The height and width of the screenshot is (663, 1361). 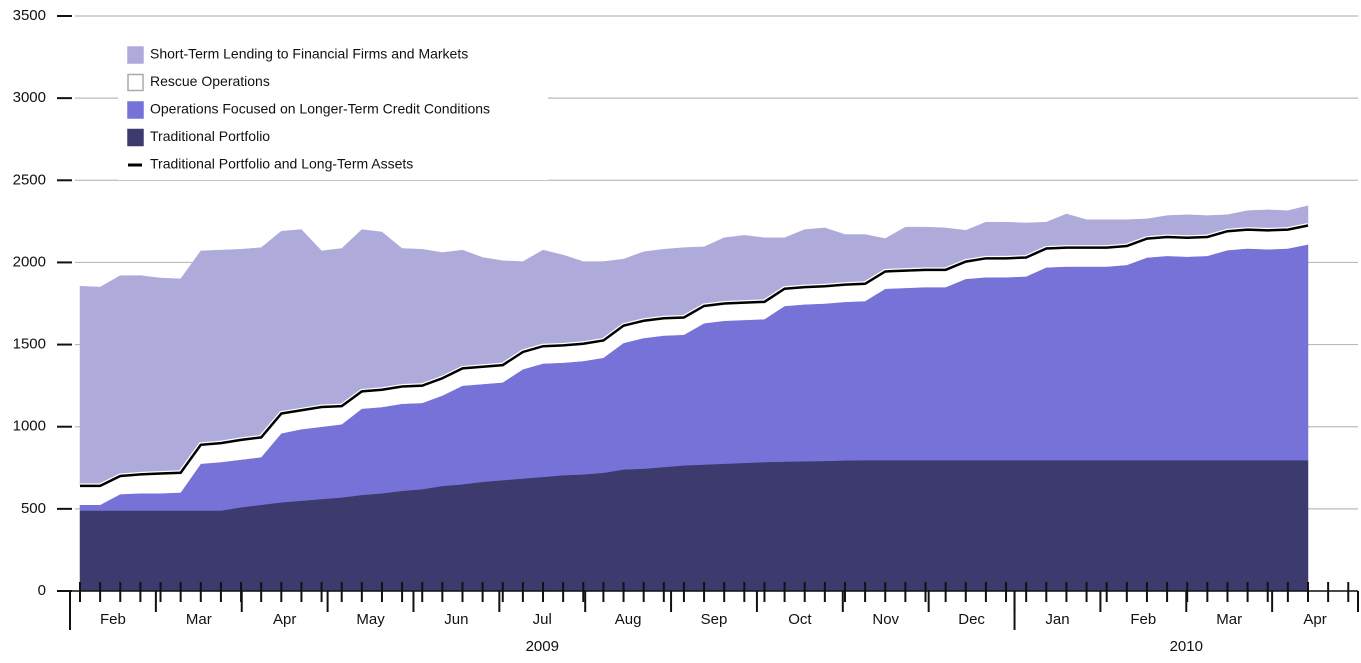 What do you see at coordinates (885, 619) in the screenshot?
I see `x-tick-label: Nov` at bounding box center [885, 619].